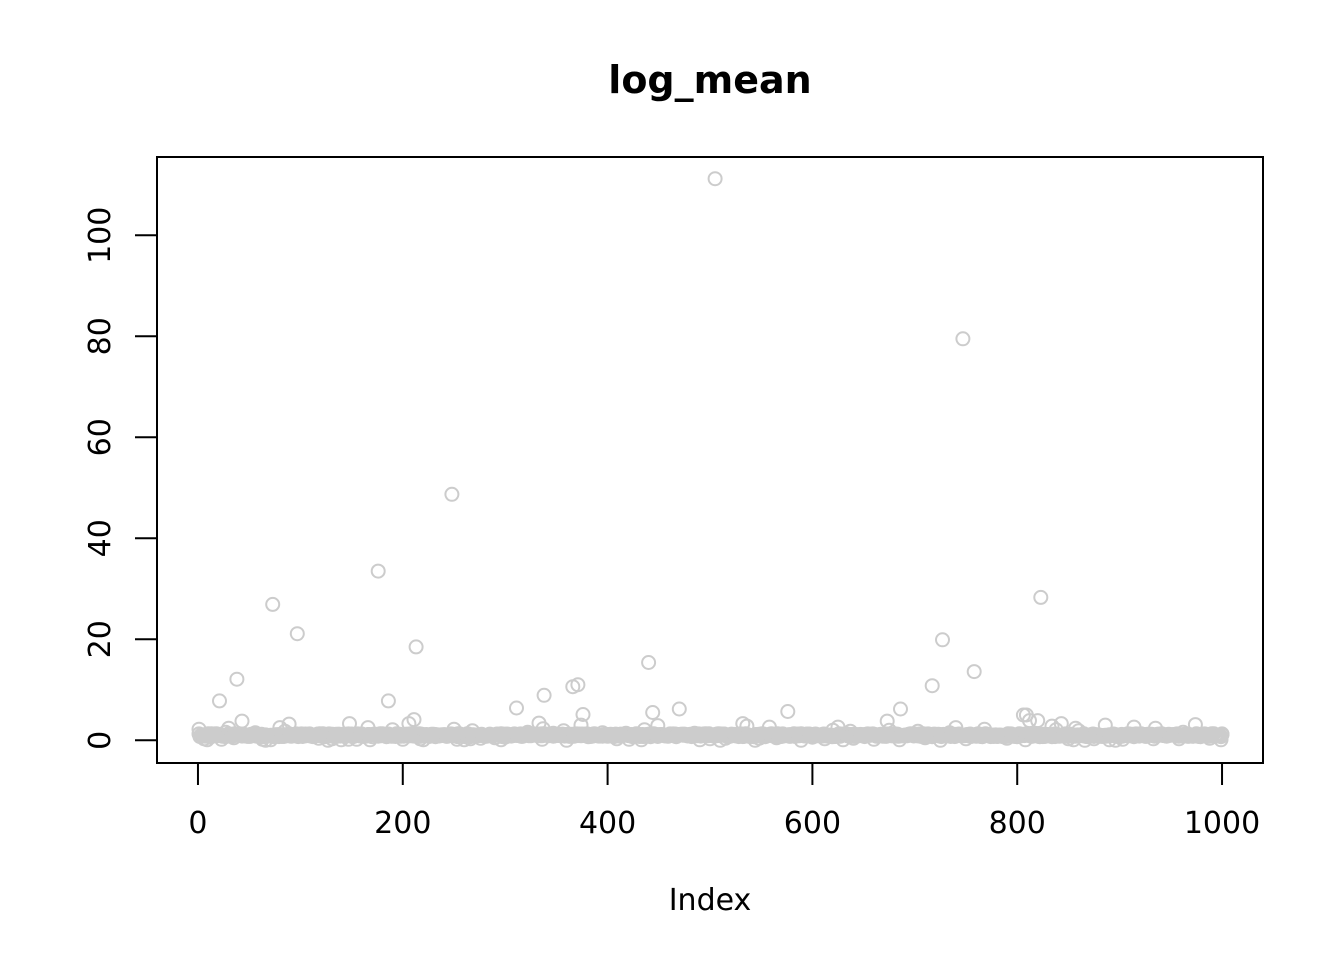  What do you see at coordinates (100, 437) in the screenshot?
I see `y-tick-label: 60` at bounding box center [100, 437].